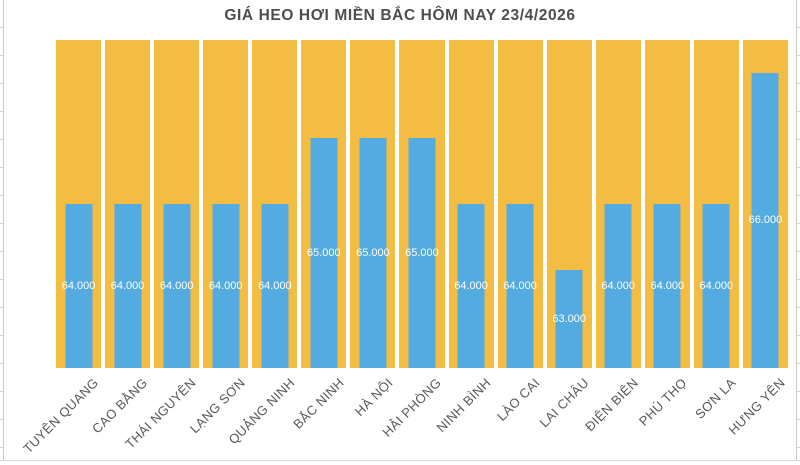 This screenshot has width=800, height=465. What do you see at coordinates (60, 416) in the screenshot?
I see `x-axis-label: TUYÊN QUANG` at bounding box center [60, 416].